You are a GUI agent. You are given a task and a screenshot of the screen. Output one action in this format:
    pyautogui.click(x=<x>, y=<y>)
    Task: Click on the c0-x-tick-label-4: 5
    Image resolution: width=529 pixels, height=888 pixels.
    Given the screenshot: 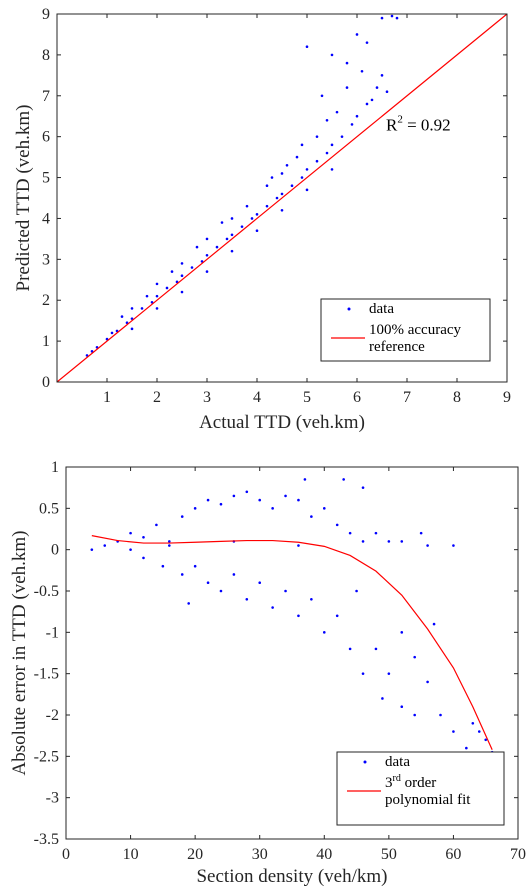 What is the action you would take?
    pyautogui.click(x=307, y=397)
    